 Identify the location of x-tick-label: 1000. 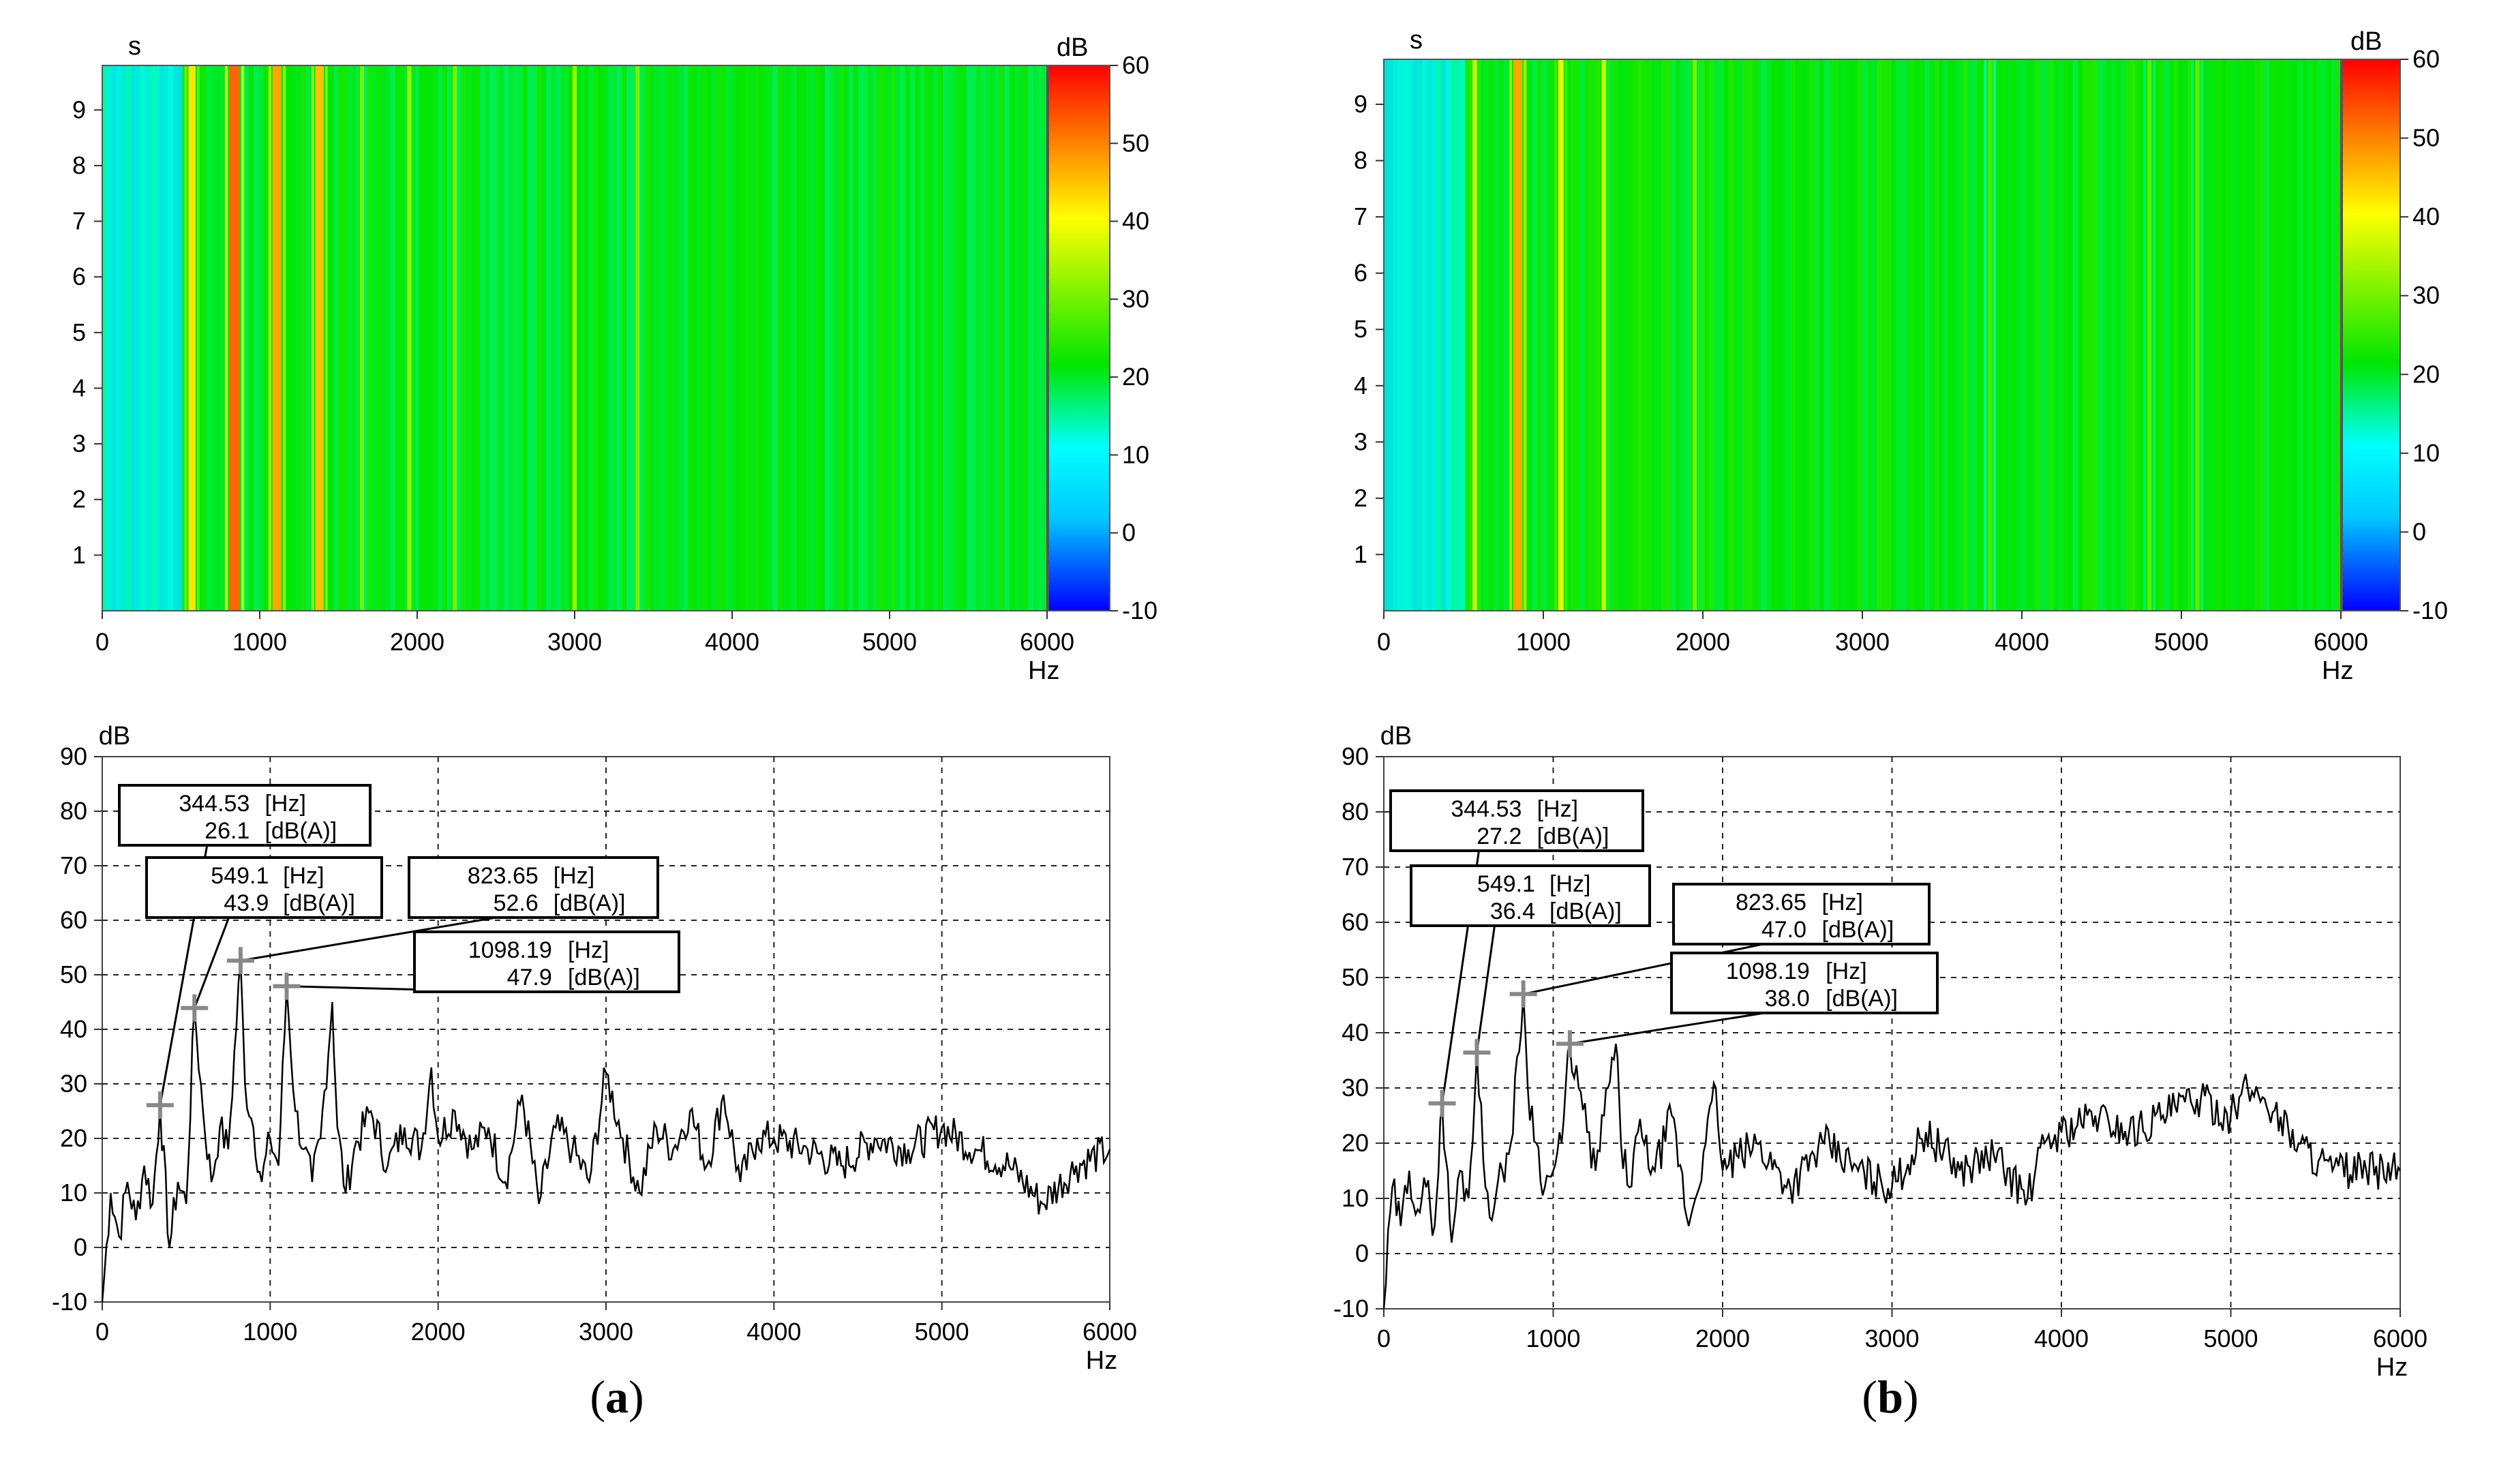
(270, 1332).